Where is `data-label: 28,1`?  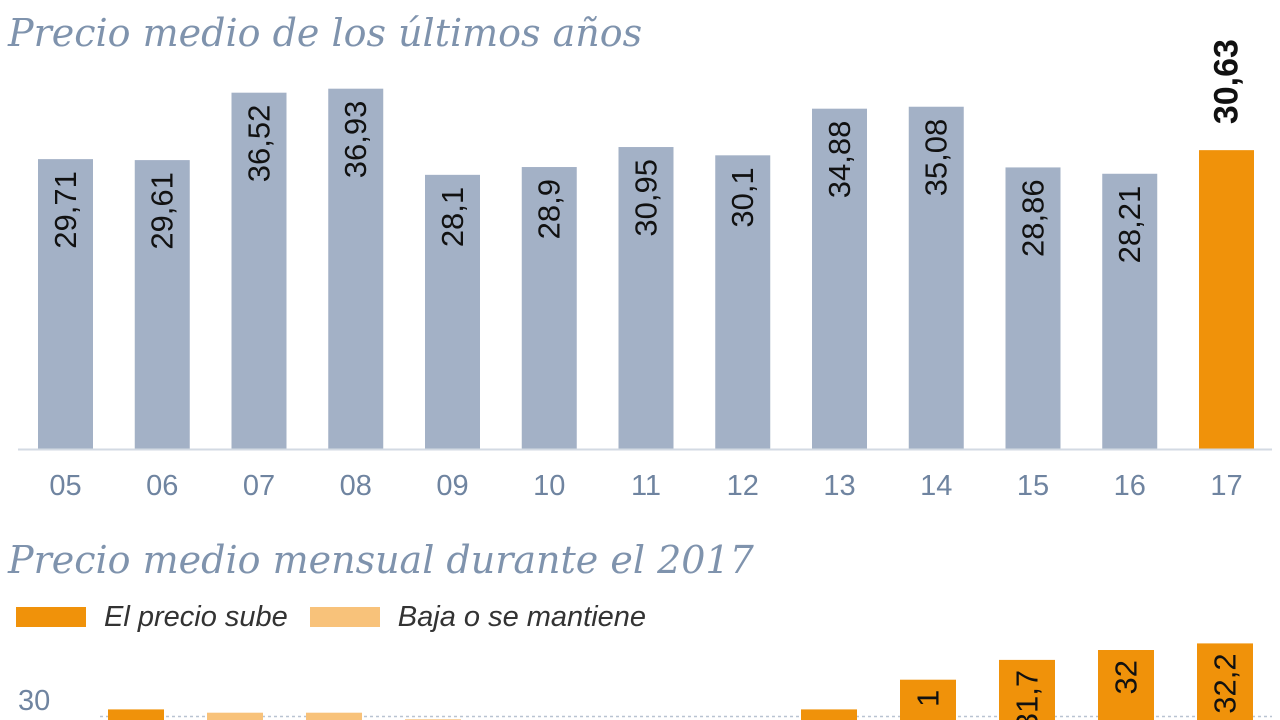
data-label: 28,1 is located at coordinates (452, 217).